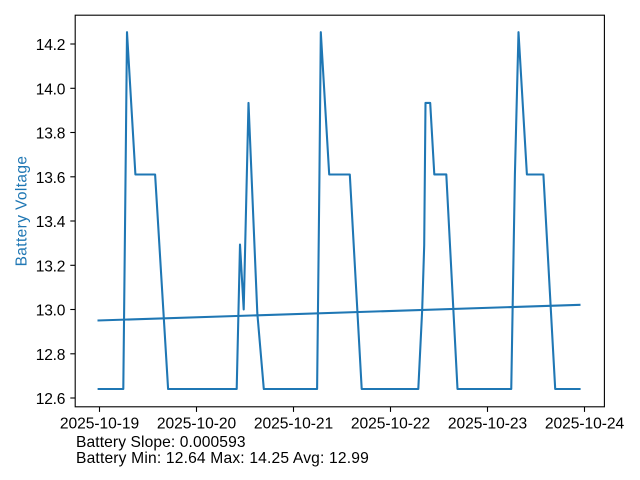  What do you see at coordinates (51, 45) in the screenshot?
I see `svg-text: 14.2` at bounding box center [51, 45].